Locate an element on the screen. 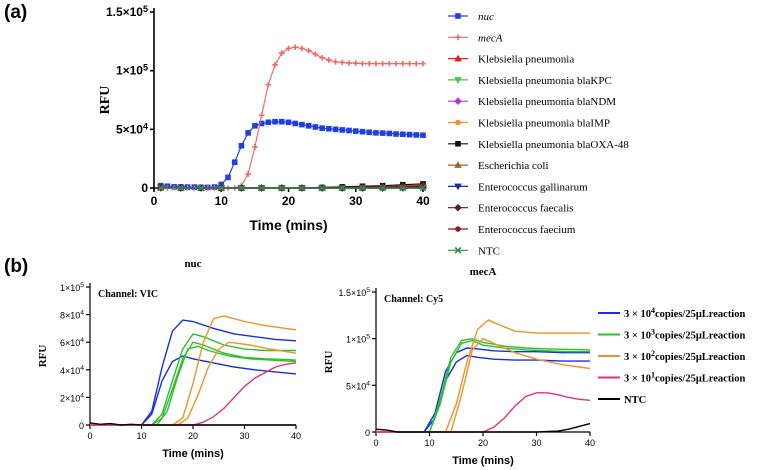 Image resolution: width=760 pixels, height=470 pixels. tick-exponent: 4 is located at coordinates (145, 126).